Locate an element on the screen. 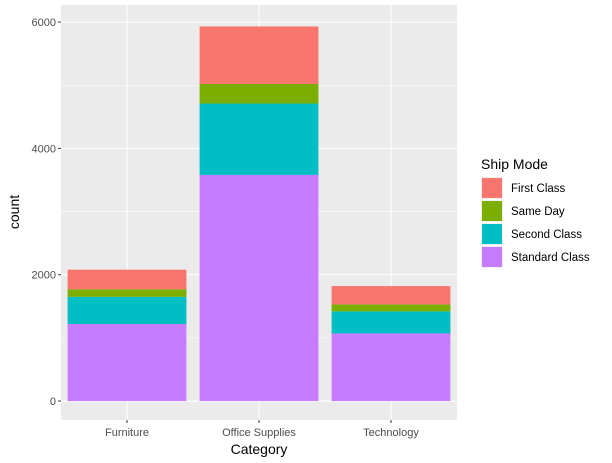 This screenshot has height=463, width=612. legend-label-first-class: First Class is located at coordinates (538, 189).